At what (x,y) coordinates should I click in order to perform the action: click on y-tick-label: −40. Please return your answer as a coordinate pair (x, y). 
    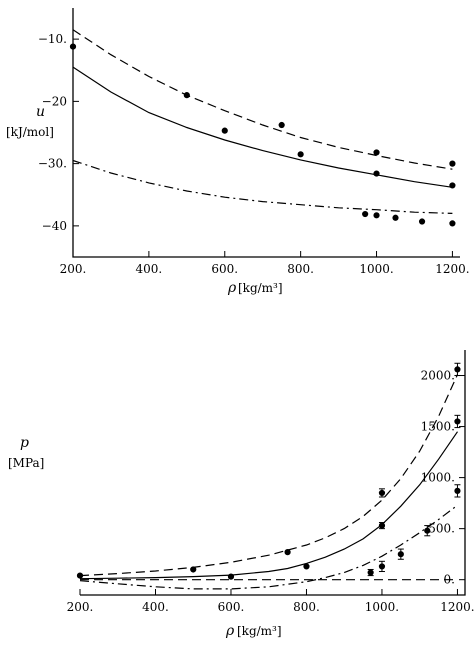
    Looking at the image, I should click on (54, 226).